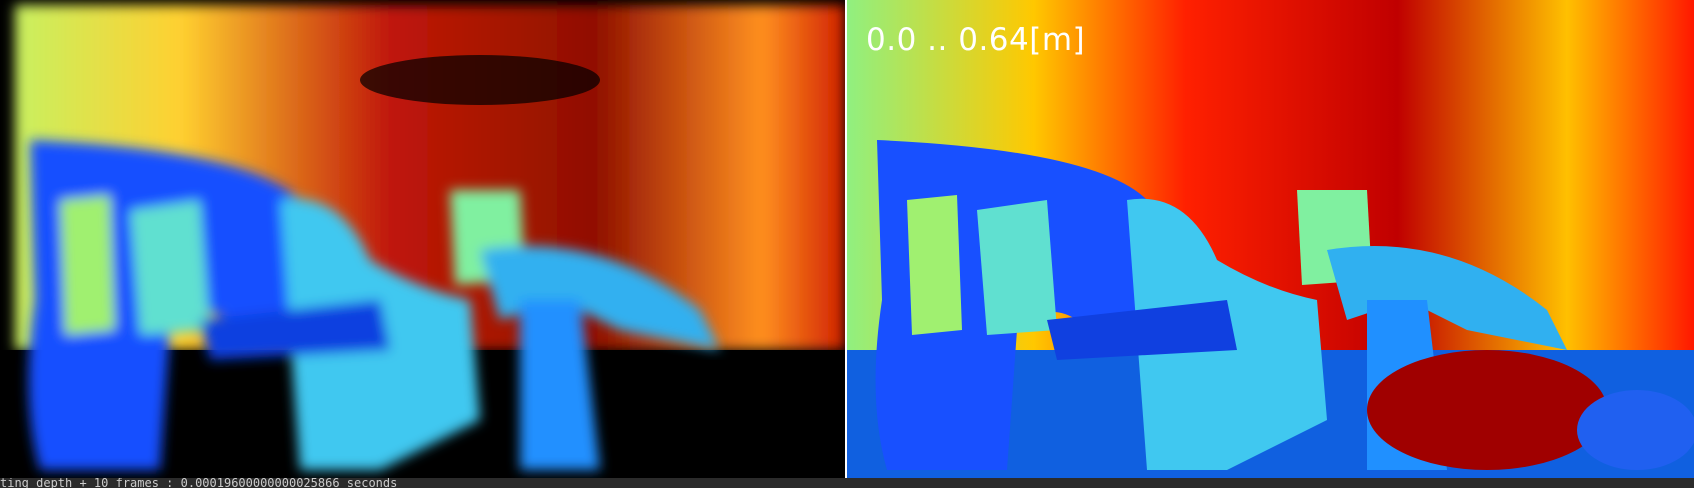  Describe the element at coordinates (976, 40) in the screenshot. I see `depth-range-label: 0.0 .. 0.64[m]` at that location.